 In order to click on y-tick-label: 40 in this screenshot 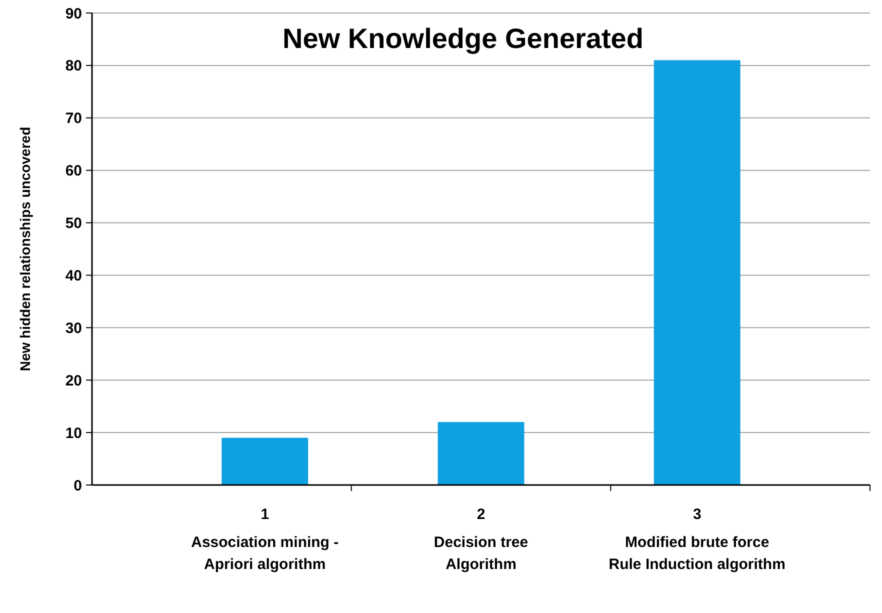, I will do `click(73, 275)`.